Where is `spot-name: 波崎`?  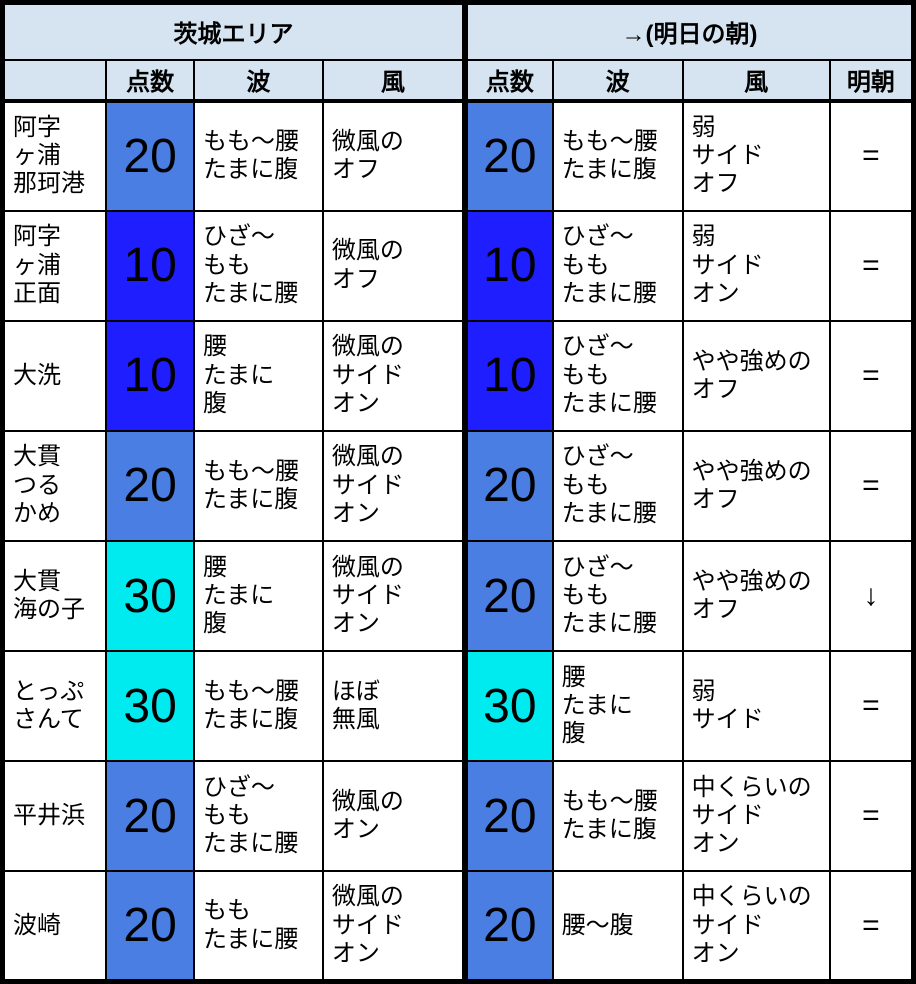 spot-name: 波崎 is located at coordinates (54, 926).